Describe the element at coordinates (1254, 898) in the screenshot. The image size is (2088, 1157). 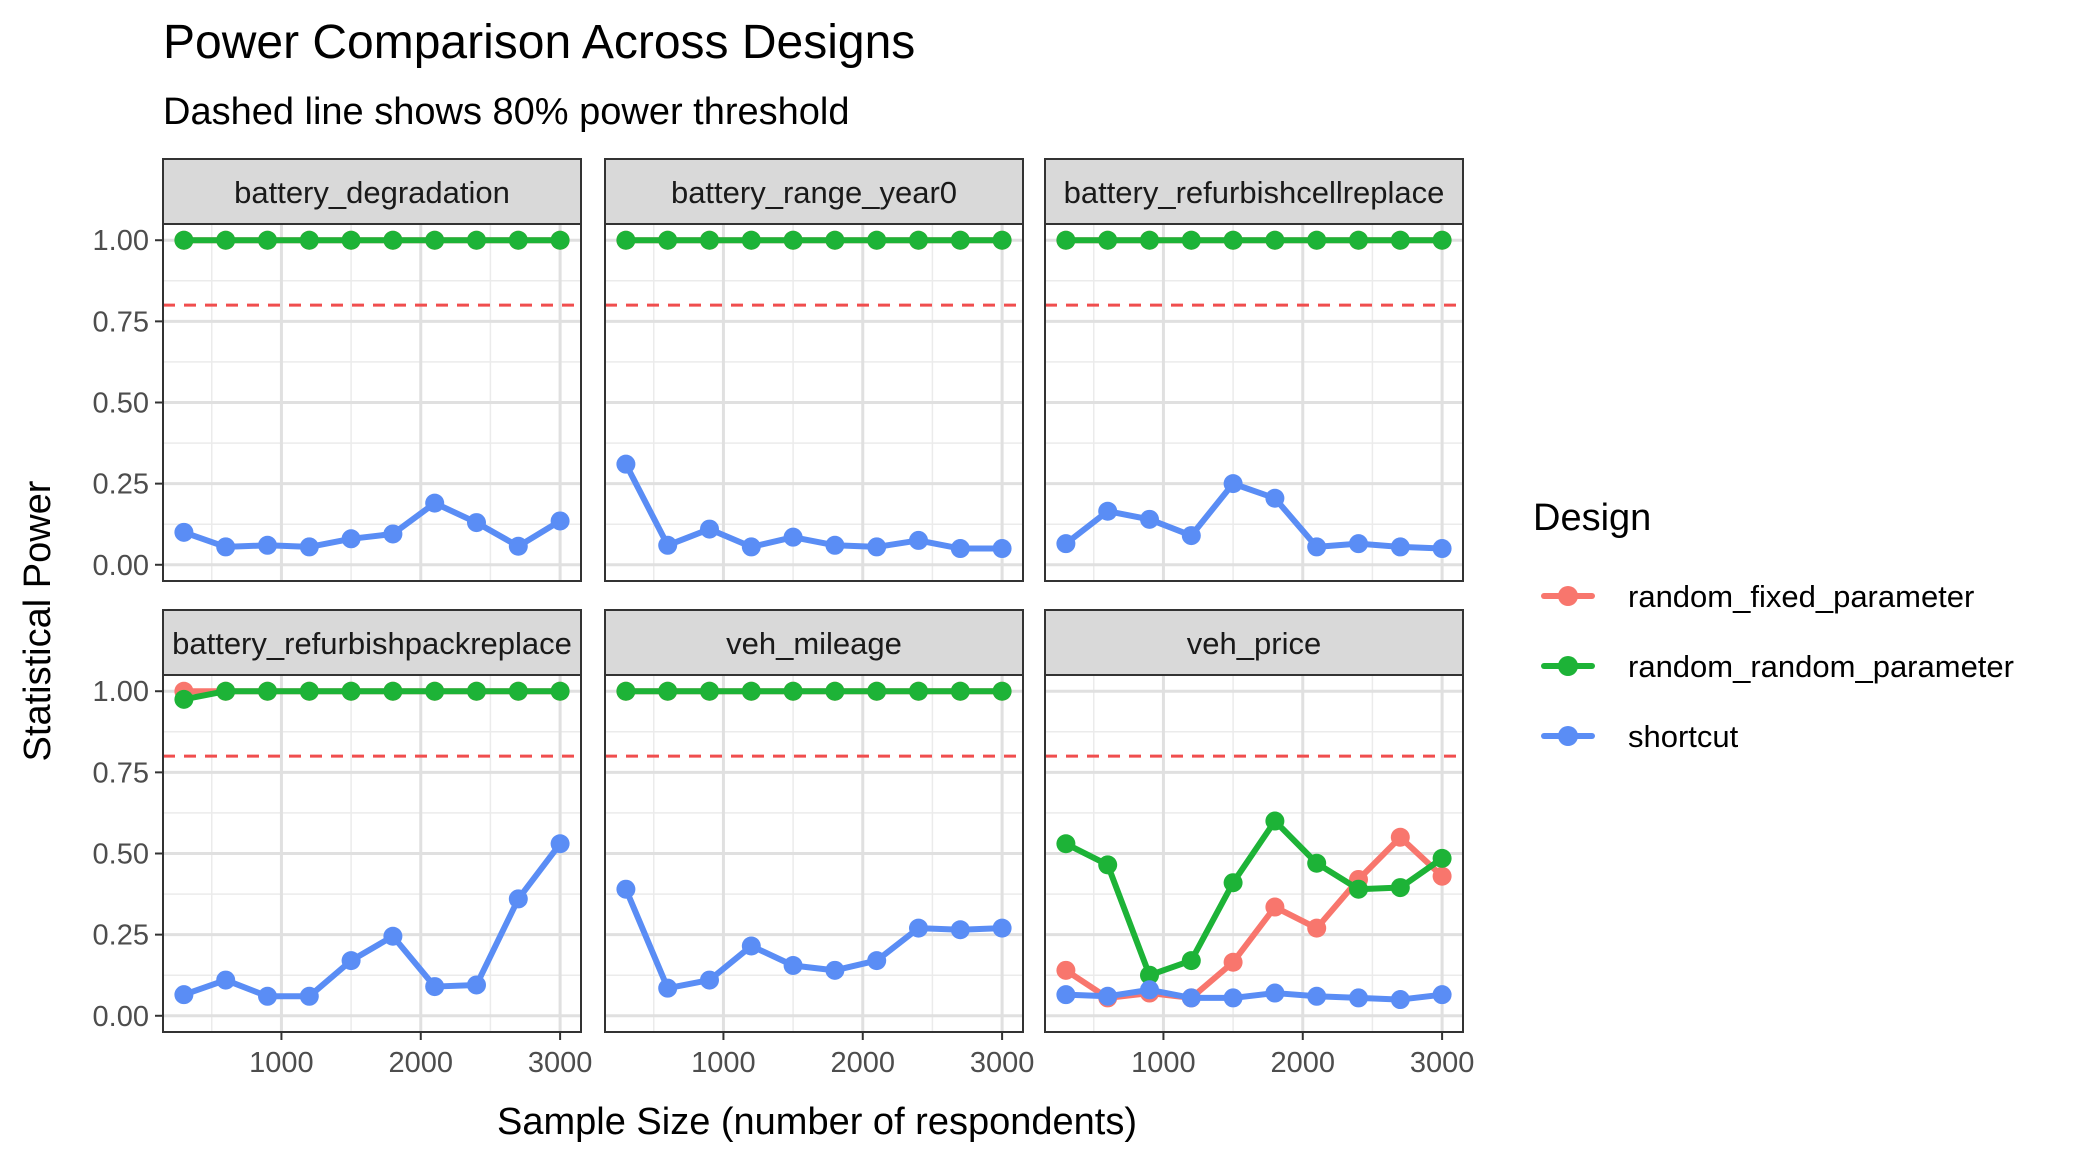
I see `series-line-random-random-parameter` at that location.